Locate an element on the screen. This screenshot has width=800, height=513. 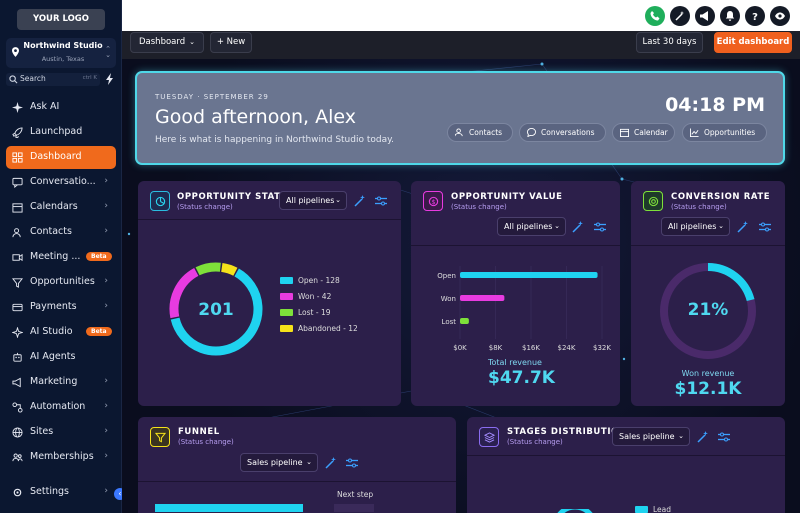
sidebar-item-meeting: Meeting ... Beta is located at coordinates (61, 257).